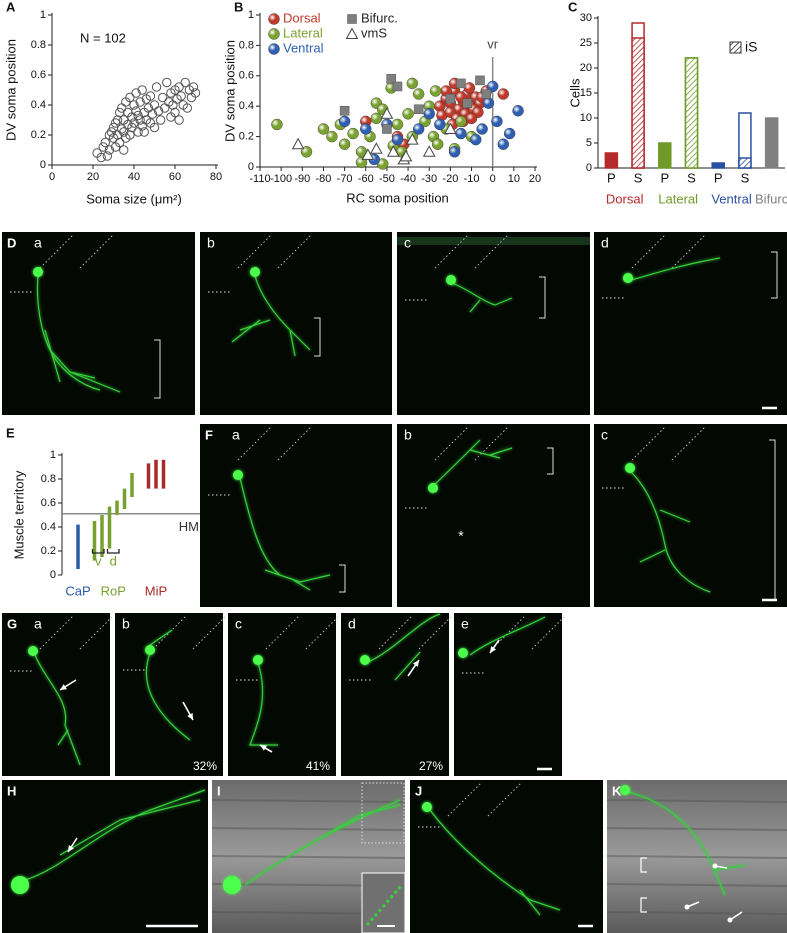  Describe the element at coordinates (472, 179) in the screenshot. I see `x-tick-label: -10` at that location.